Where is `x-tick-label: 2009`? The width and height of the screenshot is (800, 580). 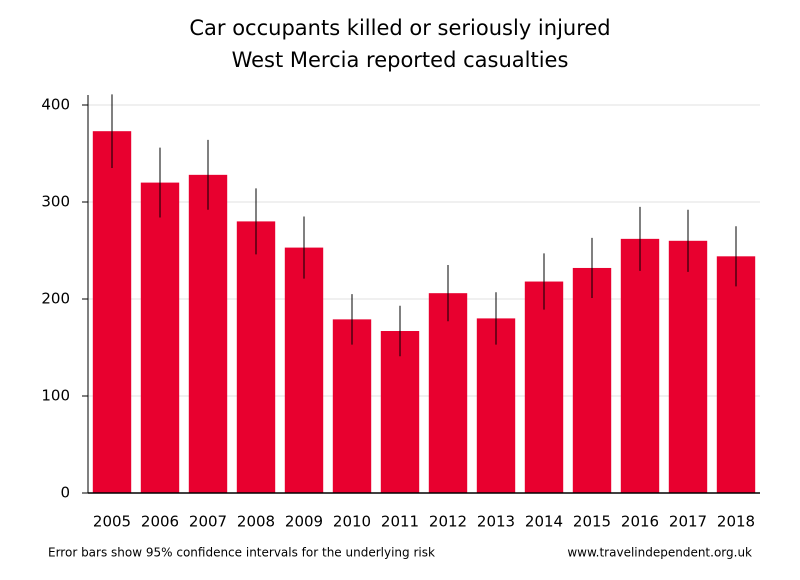 x-tick-label: 2009 is located at coordinates (304, 522).